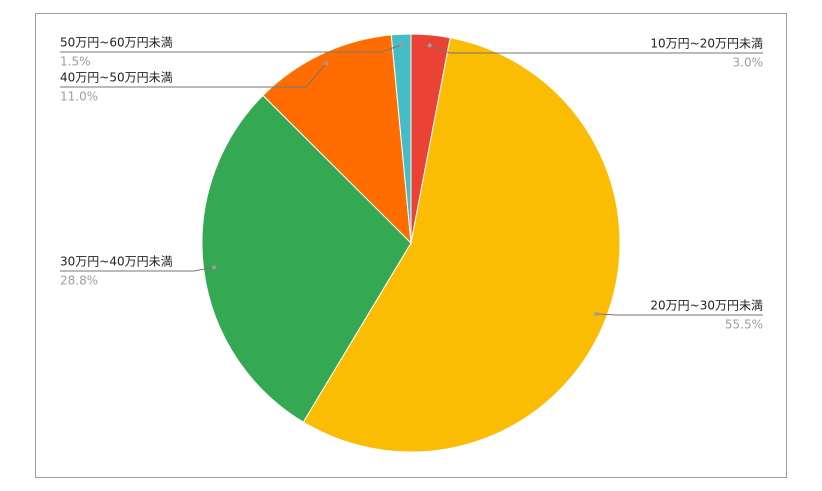 This screenshot has height=491, width=822. What do you see at coordinates (79, 281) in the screenshot?
I see `slice-value-label: 28.8%` at bounding box center [79, 281].